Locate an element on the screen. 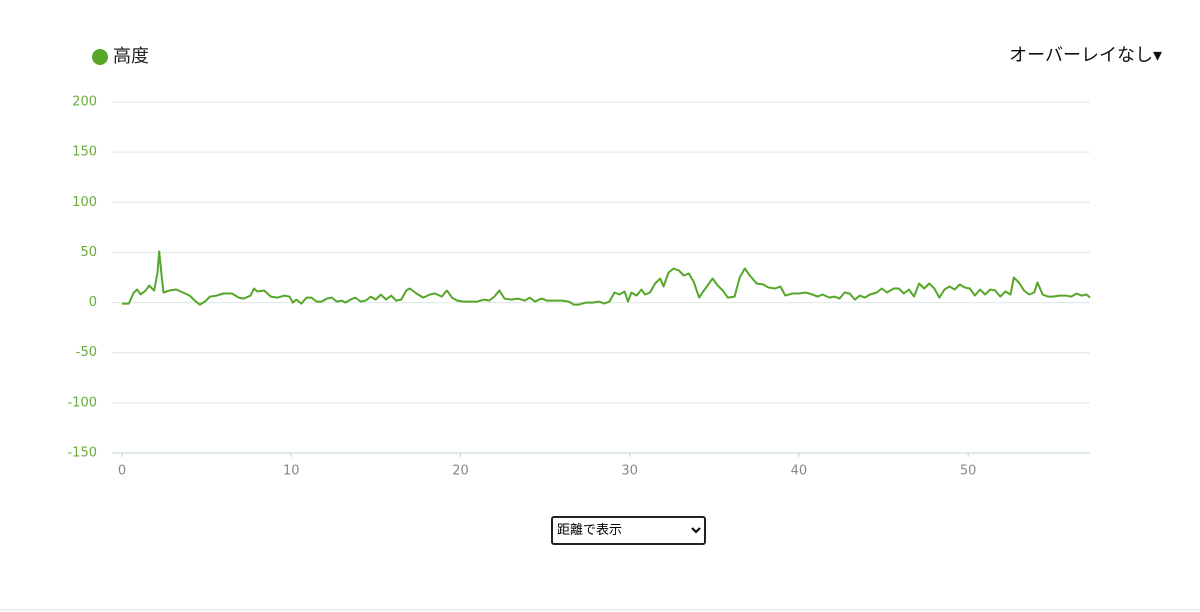  legend-label: 高度 is located at coordinates (131, 56).